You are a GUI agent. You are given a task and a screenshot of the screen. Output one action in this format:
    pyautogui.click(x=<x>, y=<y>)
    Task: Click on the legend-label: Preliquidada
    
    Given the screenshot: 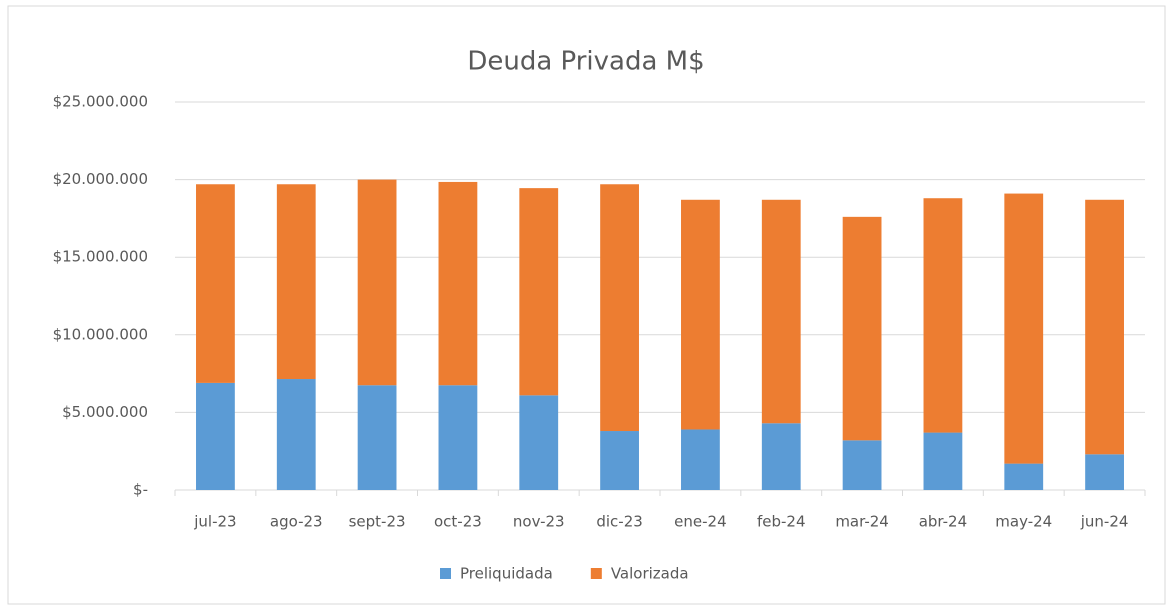 What is the action you would take?
    pyautogui.click(x=506, y=574)
    